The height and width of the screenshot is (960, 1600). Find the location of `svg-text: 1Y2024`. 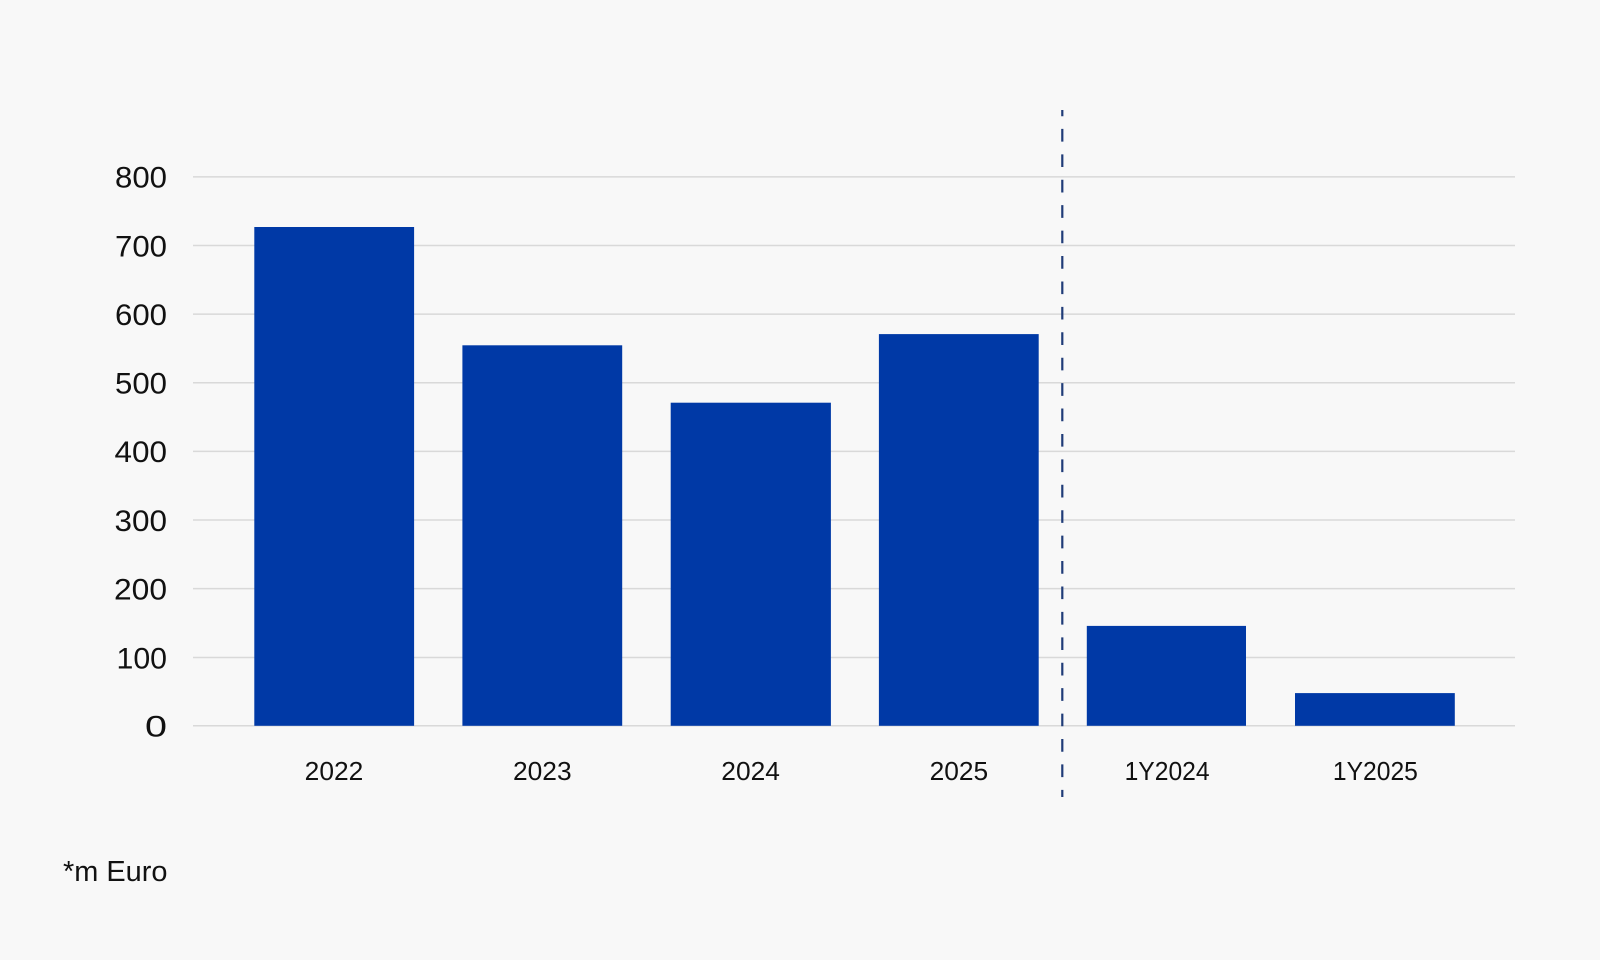

svg-text: 1Y2024 is located at coordinates (1167, 771).